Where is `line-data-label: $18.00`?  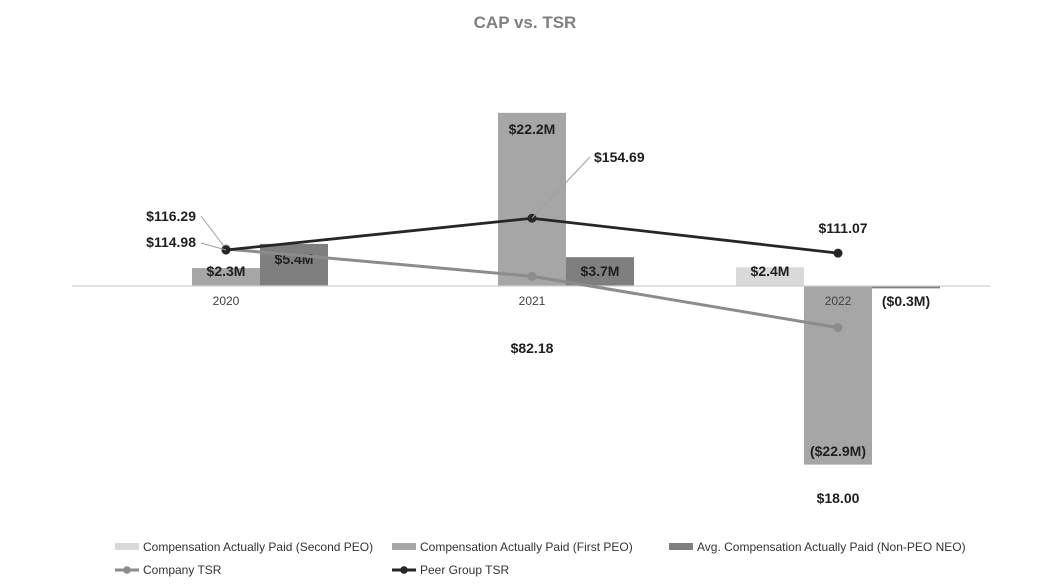
line-data-label: $18.00 is located at coordinates (838, 498).